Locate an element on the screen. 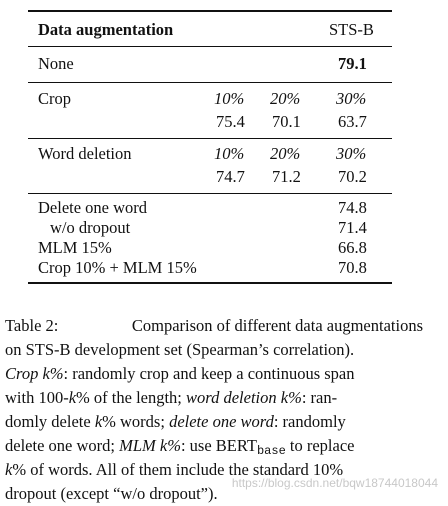  row-wo-dropout-label: w/o dropout is located at coordinates (90, 227).